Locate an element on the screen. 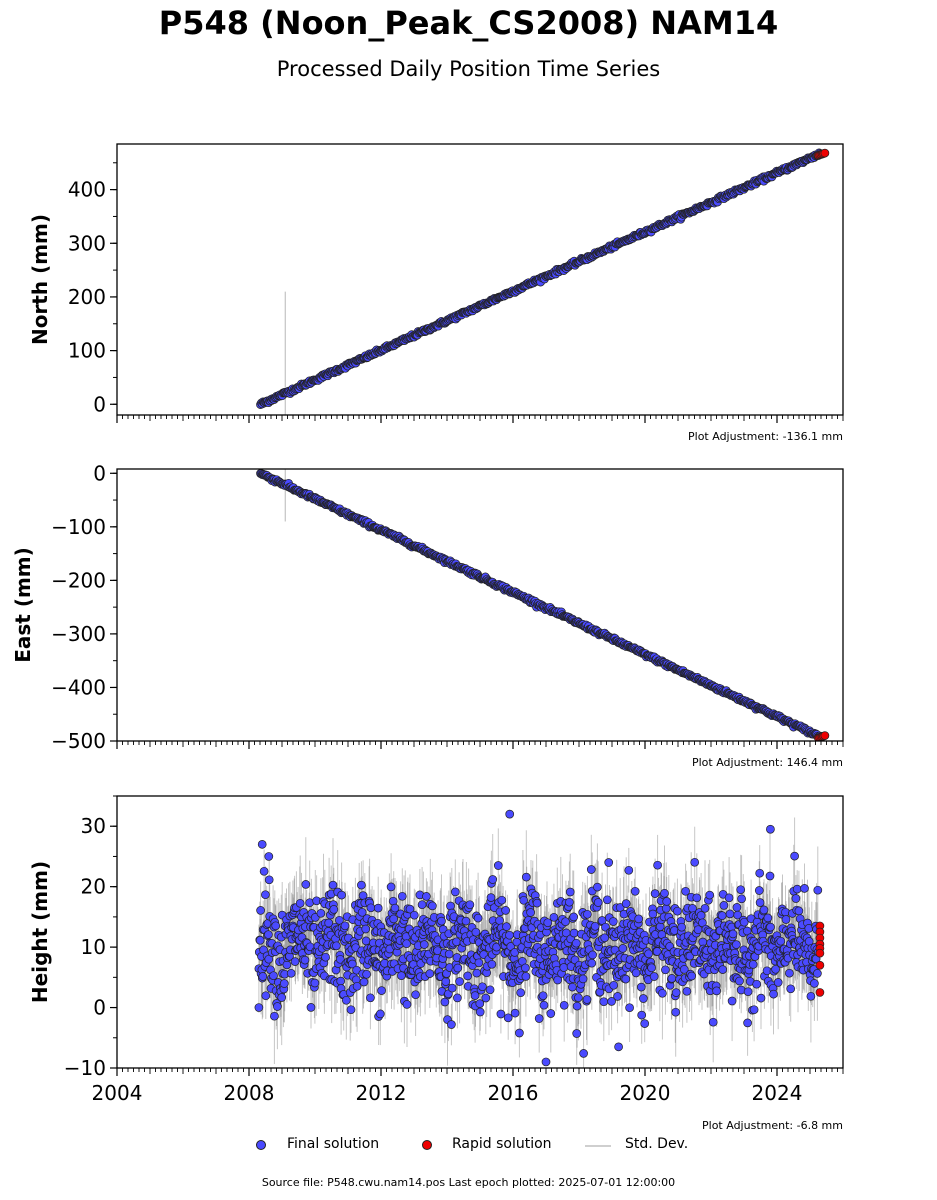 Image resolution: width=937 pixels, height=1200 pixels. north-ytick-label: 200 is located at coordinates (87, 297).